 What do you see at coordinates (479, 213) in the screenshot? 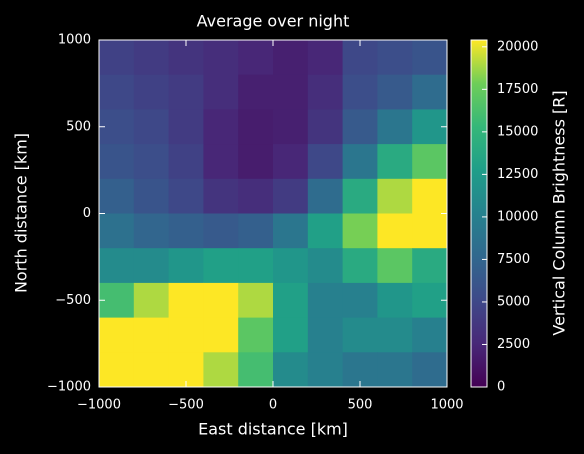
I see `colorbar` at bounding box center [479, 213].